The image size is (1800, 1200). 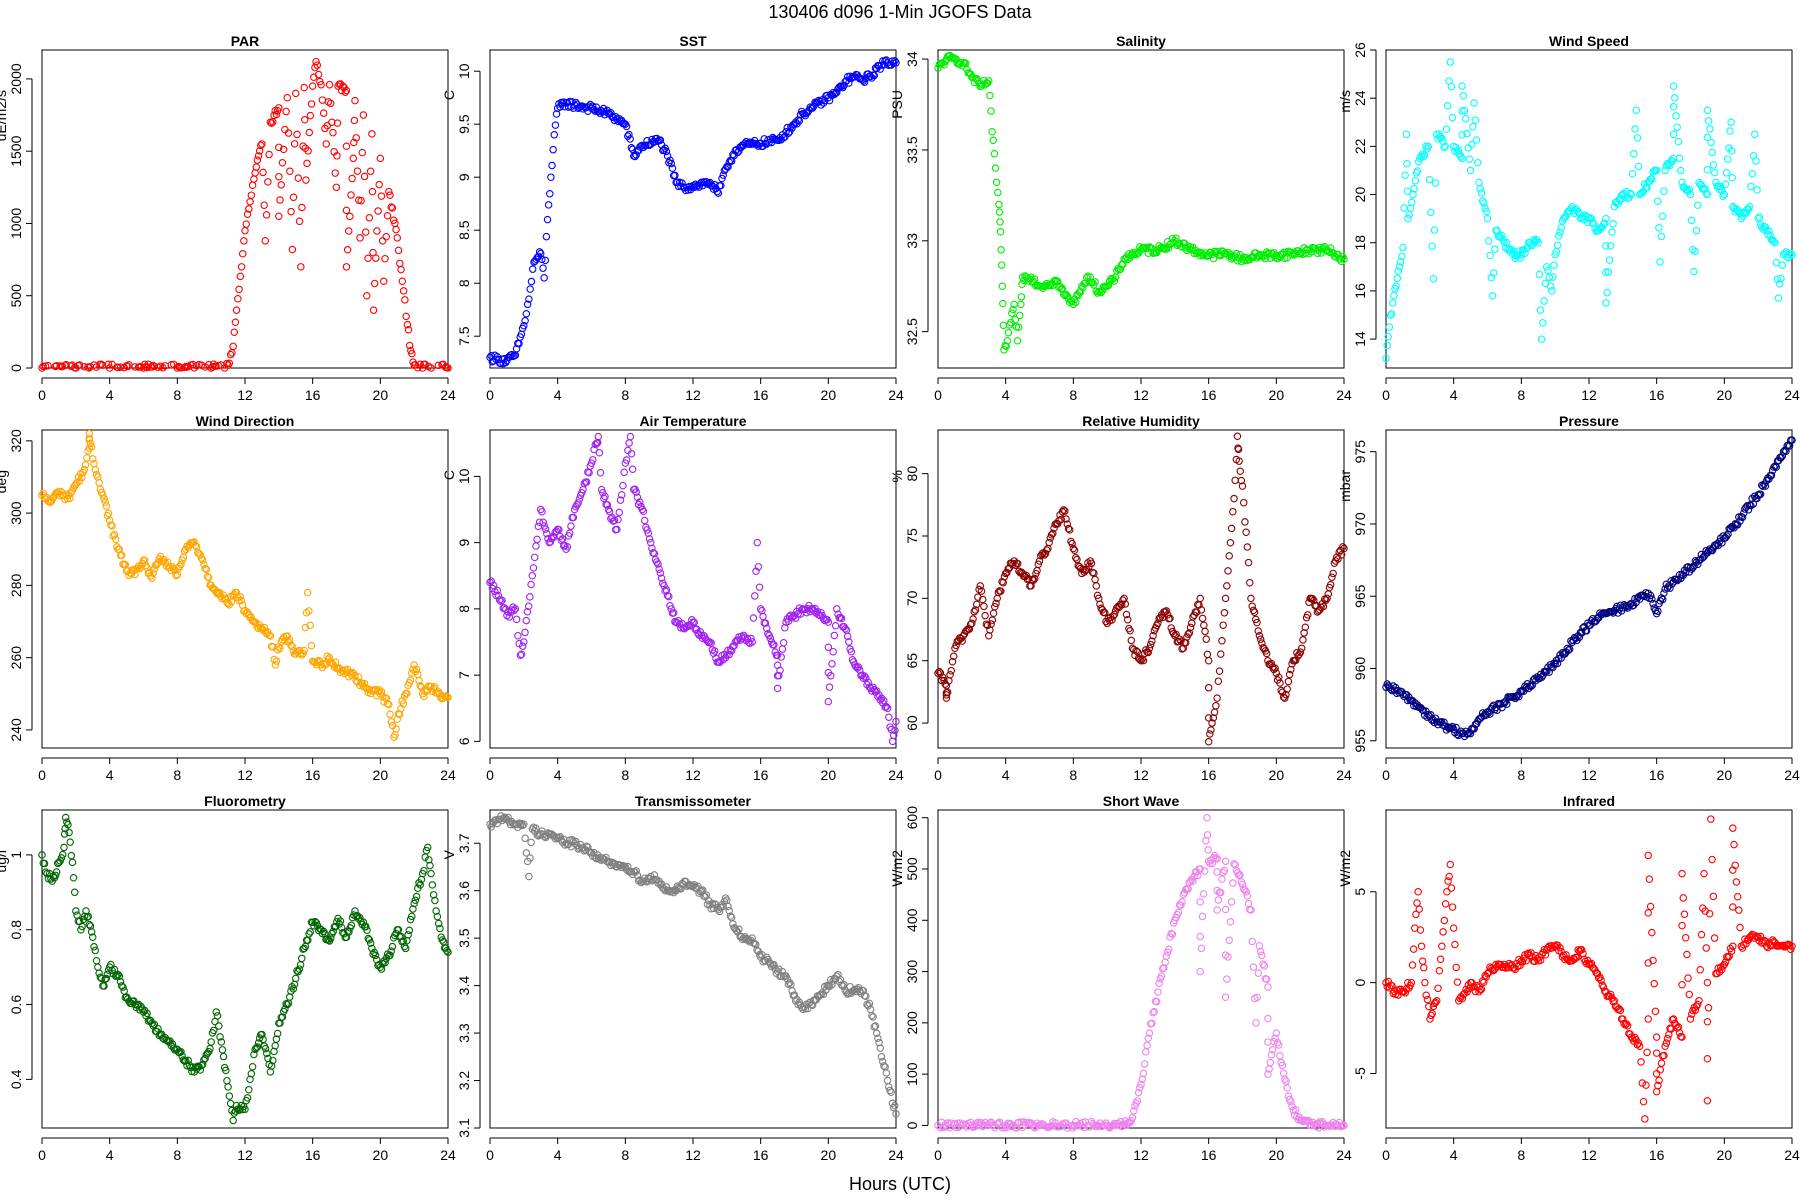 I want to click on panel-title: Wind Speed, so click(x=1589, y=41).